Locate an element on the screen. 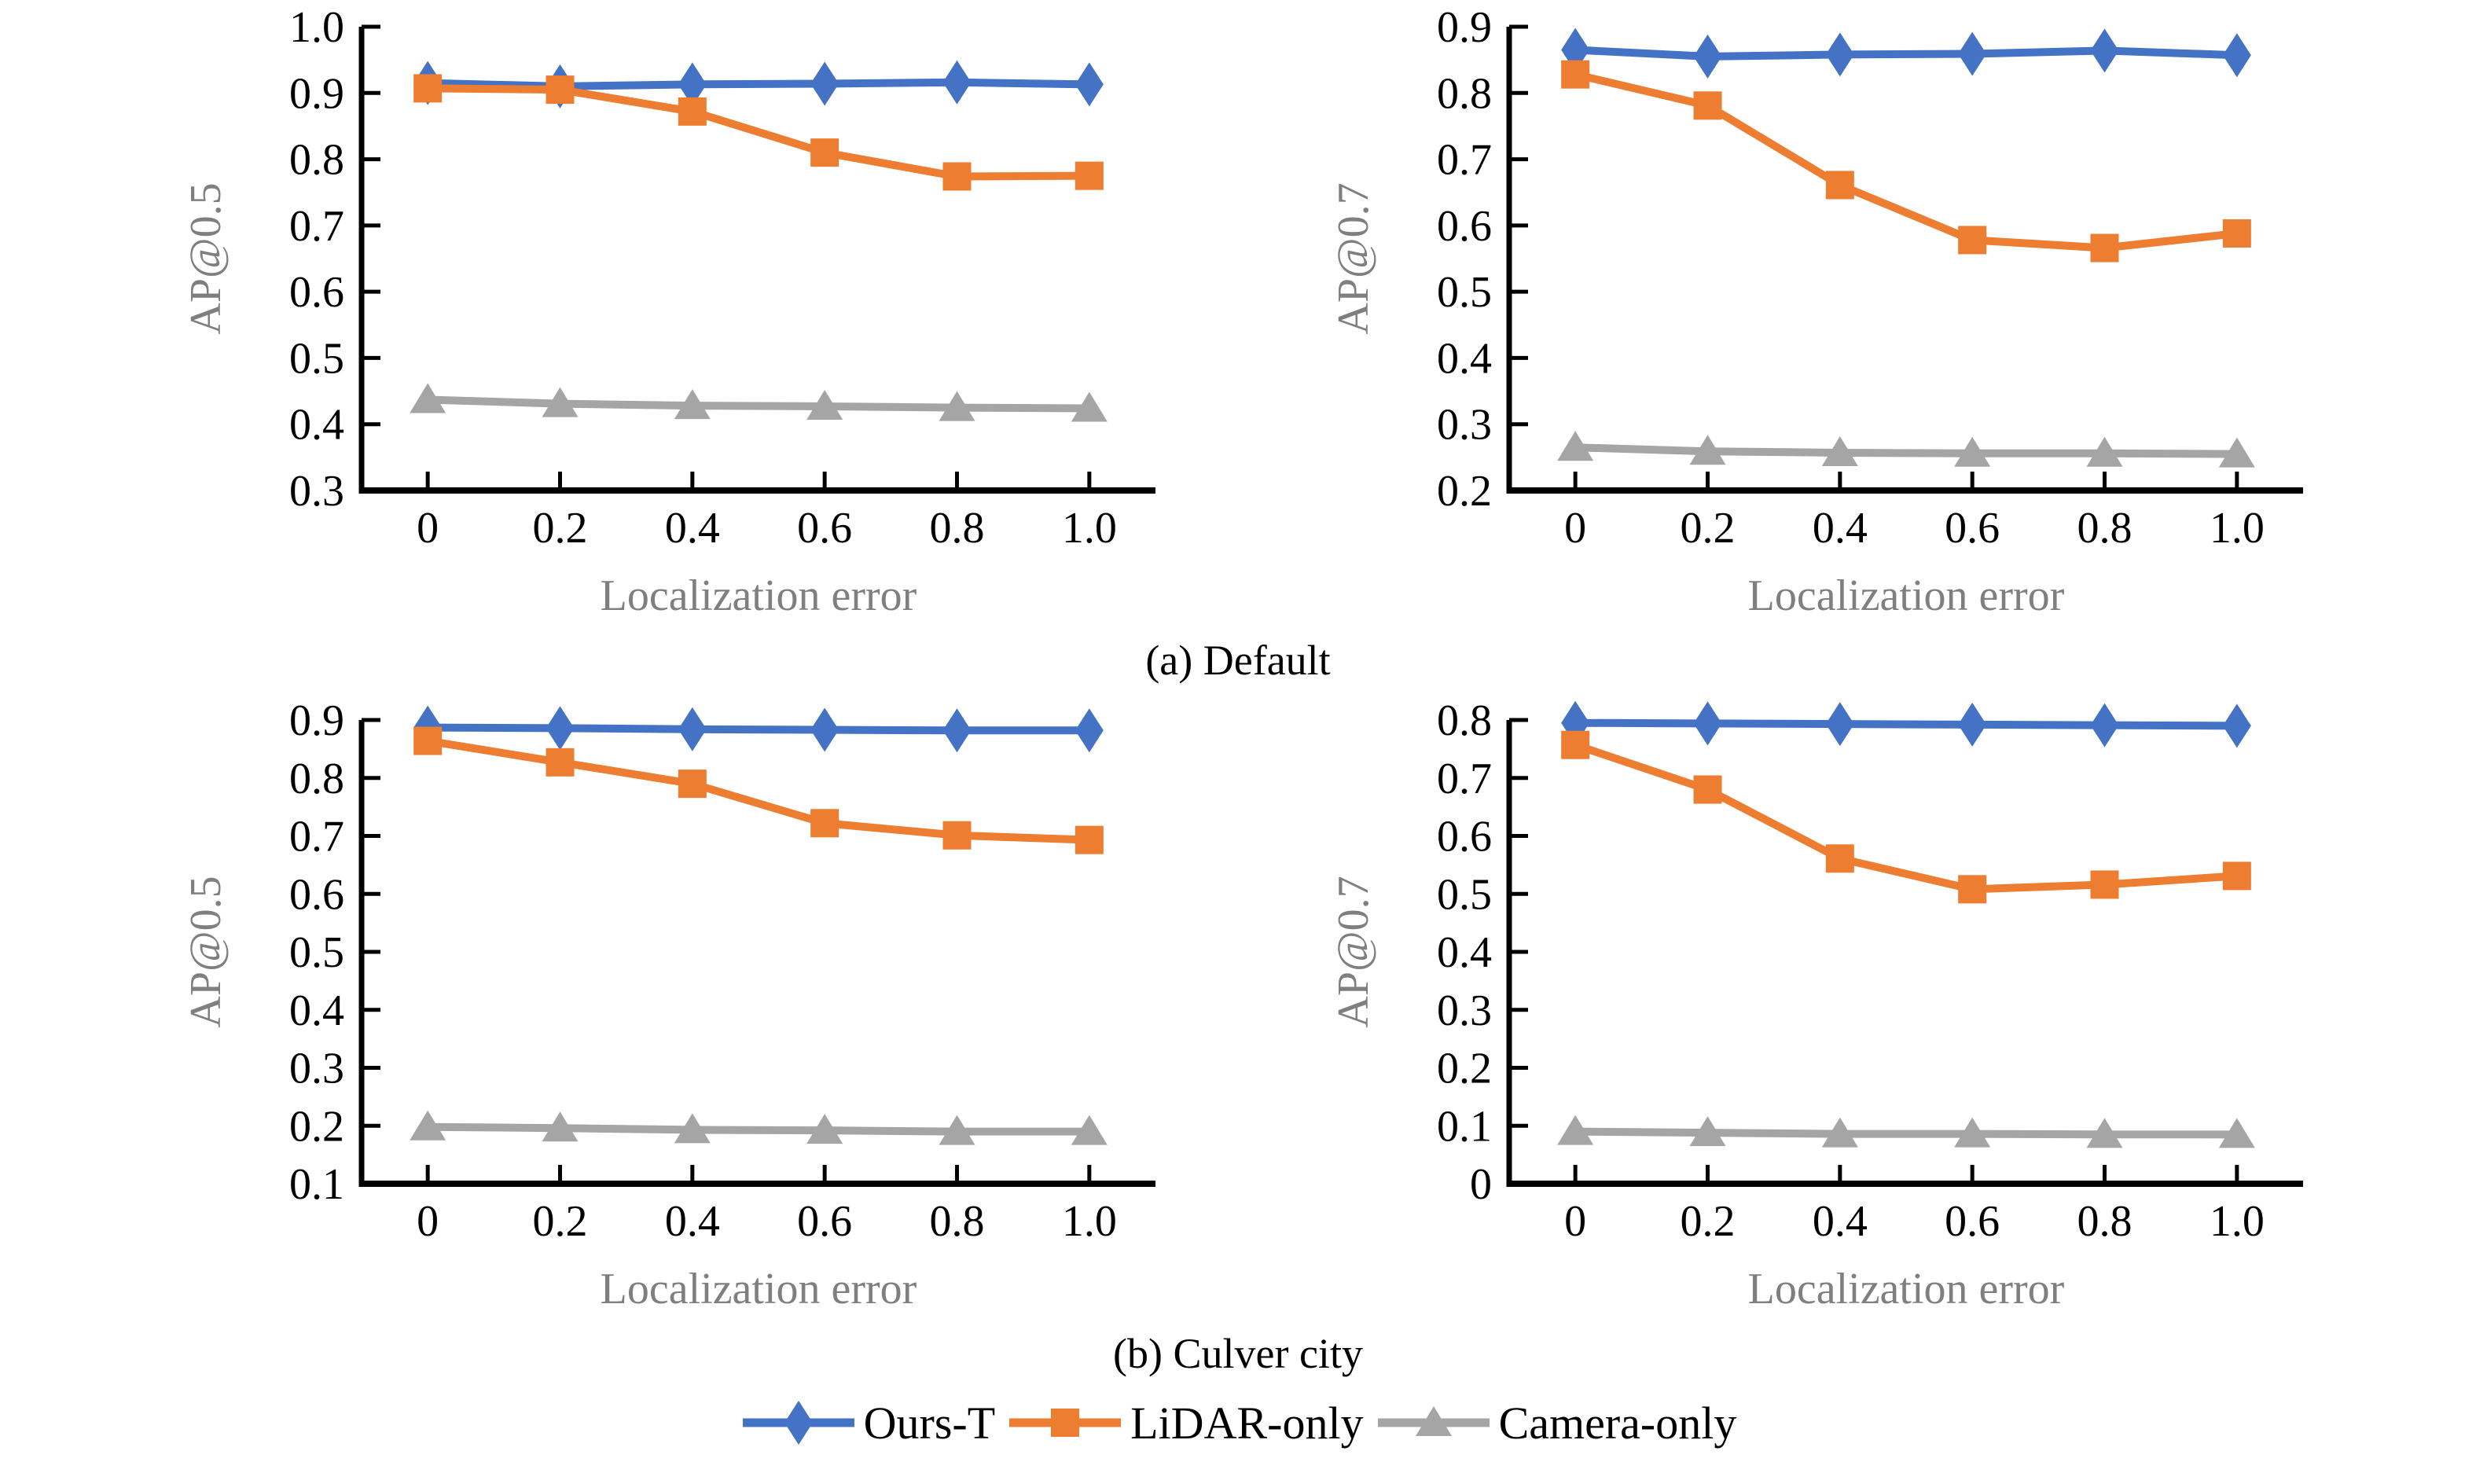  camera-only-triangle-marker-icon is located at coordinates (1434, 1421).